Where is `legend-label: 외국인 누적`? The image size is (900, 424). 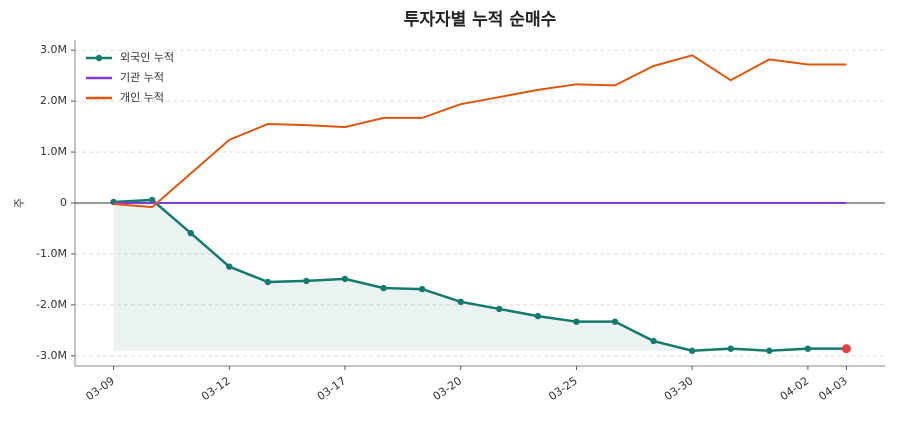
legend-label: 외국인 누적 is located at coordinates (147, 57).